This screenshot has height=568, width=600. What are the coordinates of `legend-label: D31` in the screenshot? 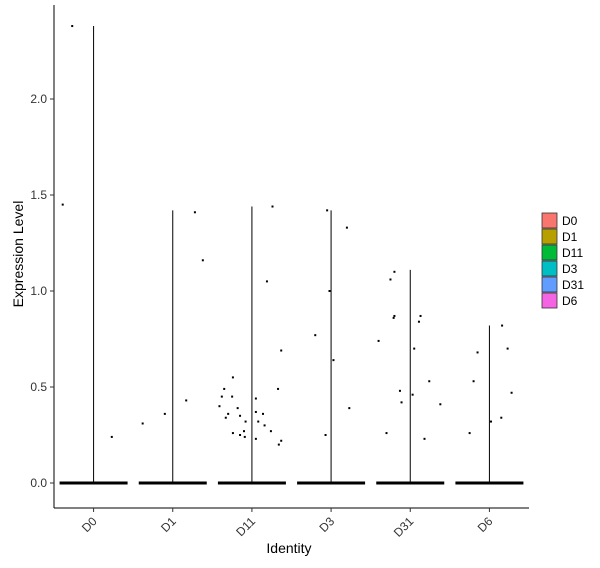 It's located at (573, 285).